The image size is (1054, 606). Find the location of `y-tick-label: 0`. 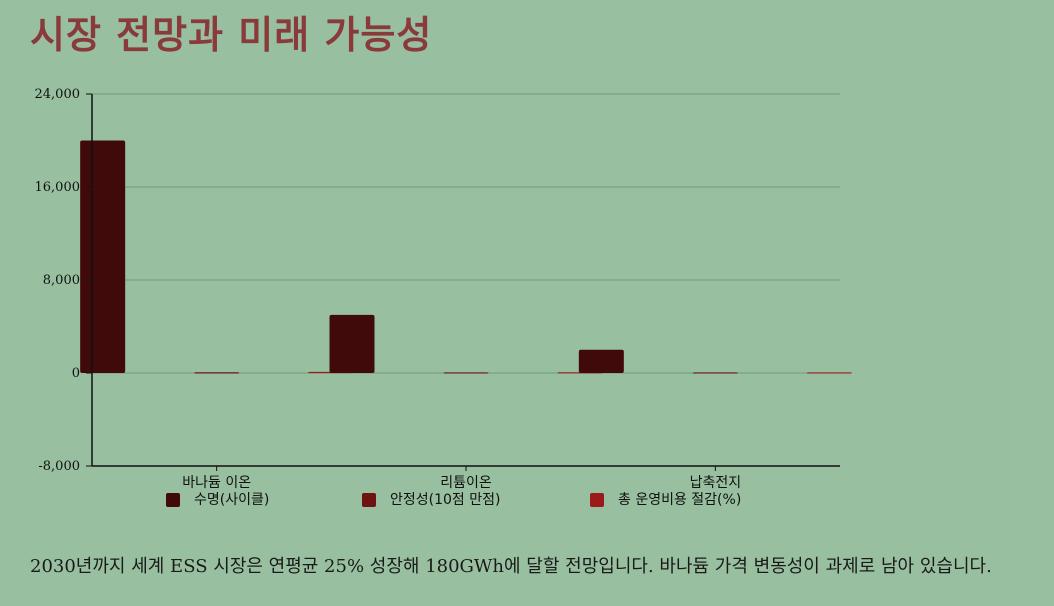

y-tick-label: 0 is located at coordinates (76, 373).